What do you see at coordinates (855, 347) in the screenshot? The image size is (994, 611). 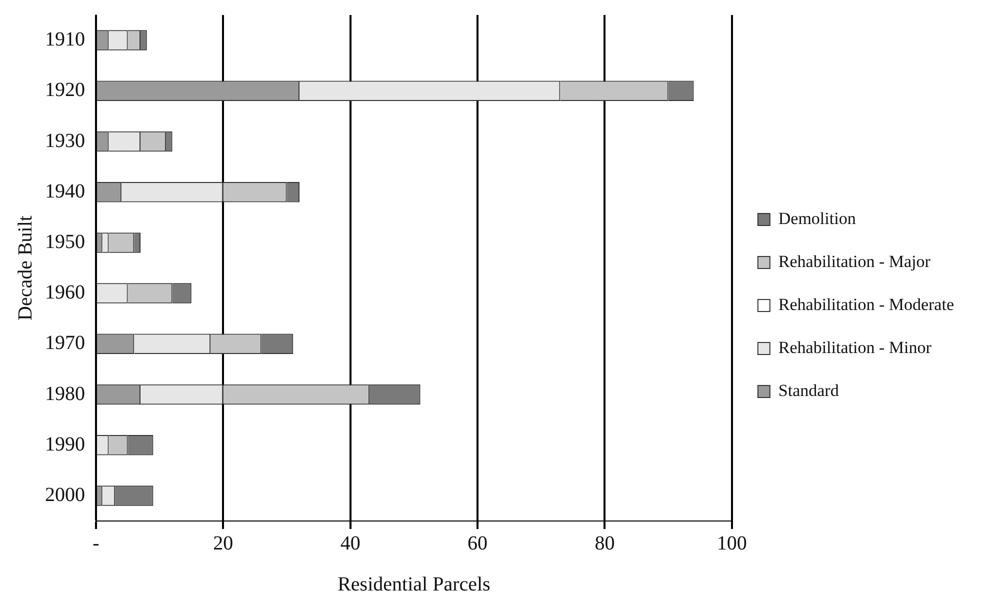 I see `legend-label: Rehabilitation - Minor` at bounding box center [855, 347].